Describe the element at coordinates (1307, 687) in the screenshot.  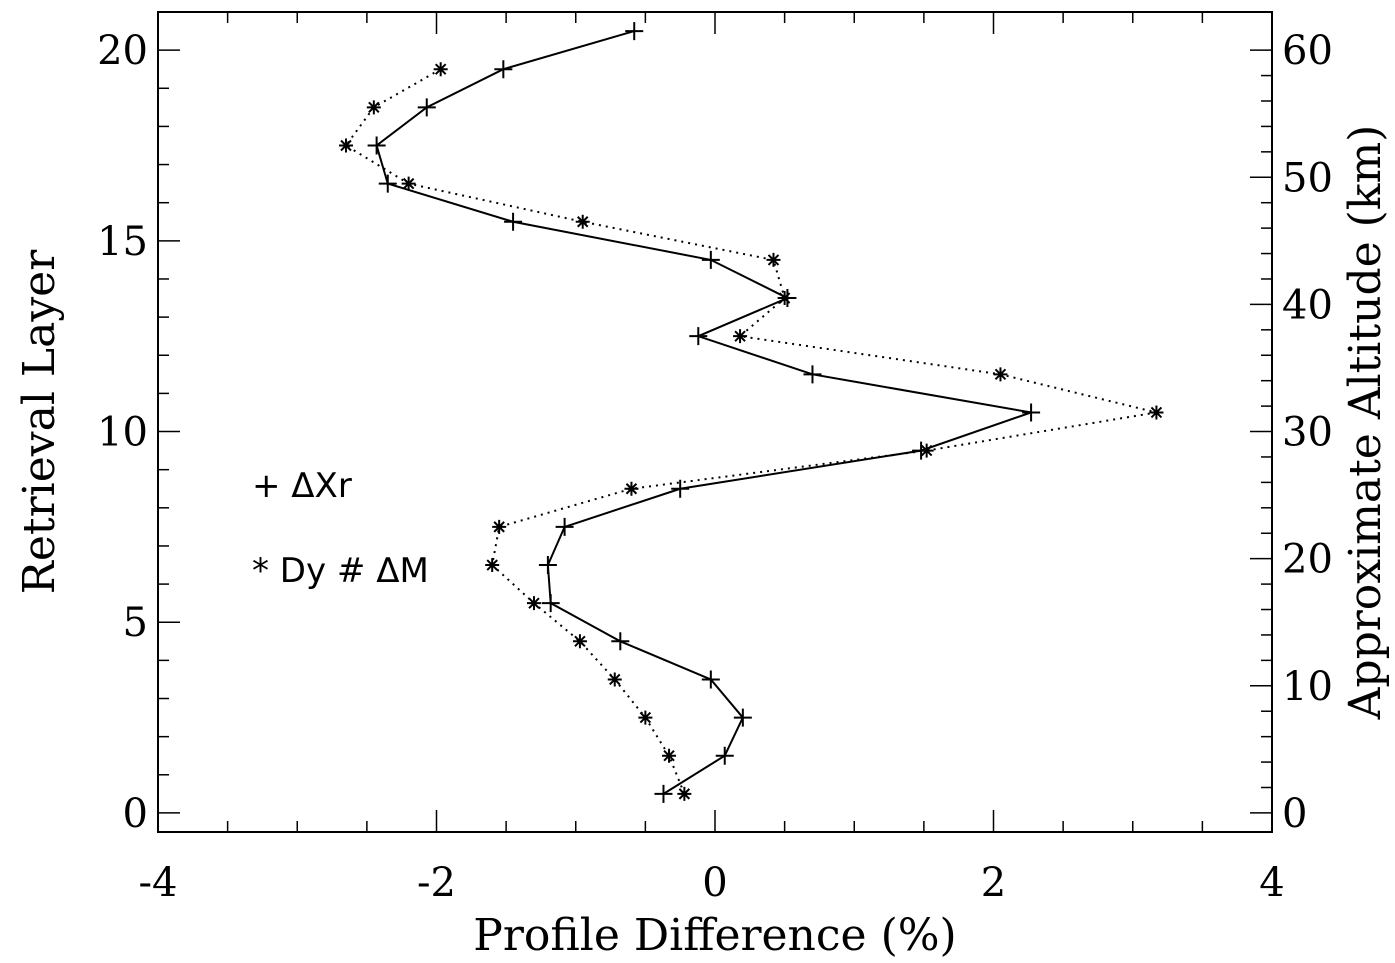
I see `y2-tick-label: 10` at that location.